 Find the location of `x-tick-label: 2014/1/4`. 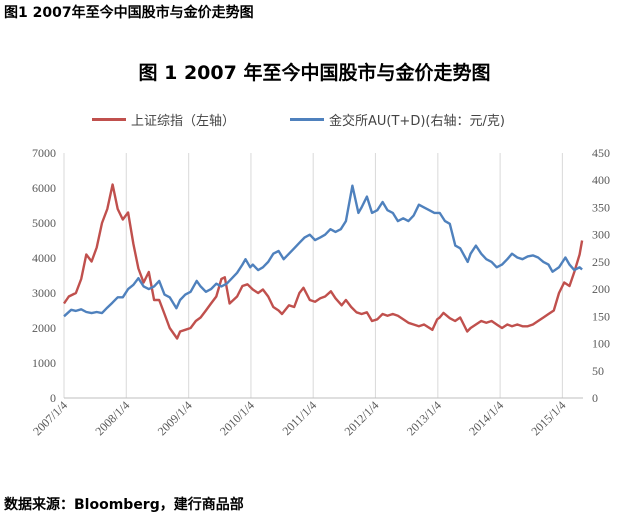

x-tick-label: 2014/1/4 is located at coordinates (486, 418).